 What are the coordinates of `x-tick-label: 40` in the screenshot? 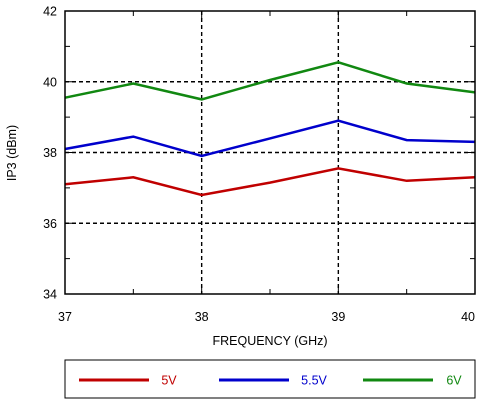 It's located at (468, 317).